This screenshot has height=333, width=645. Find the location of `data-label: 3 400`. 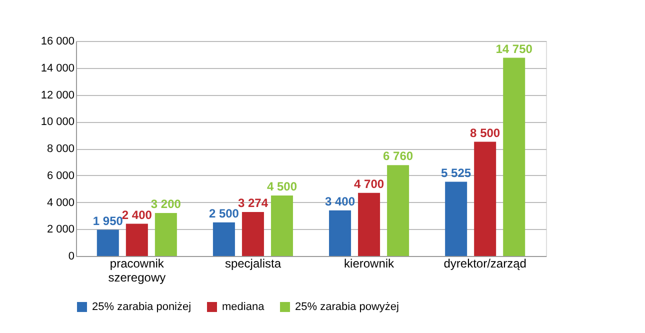

data-label: 3 400 is located at coordinates (340, 201).